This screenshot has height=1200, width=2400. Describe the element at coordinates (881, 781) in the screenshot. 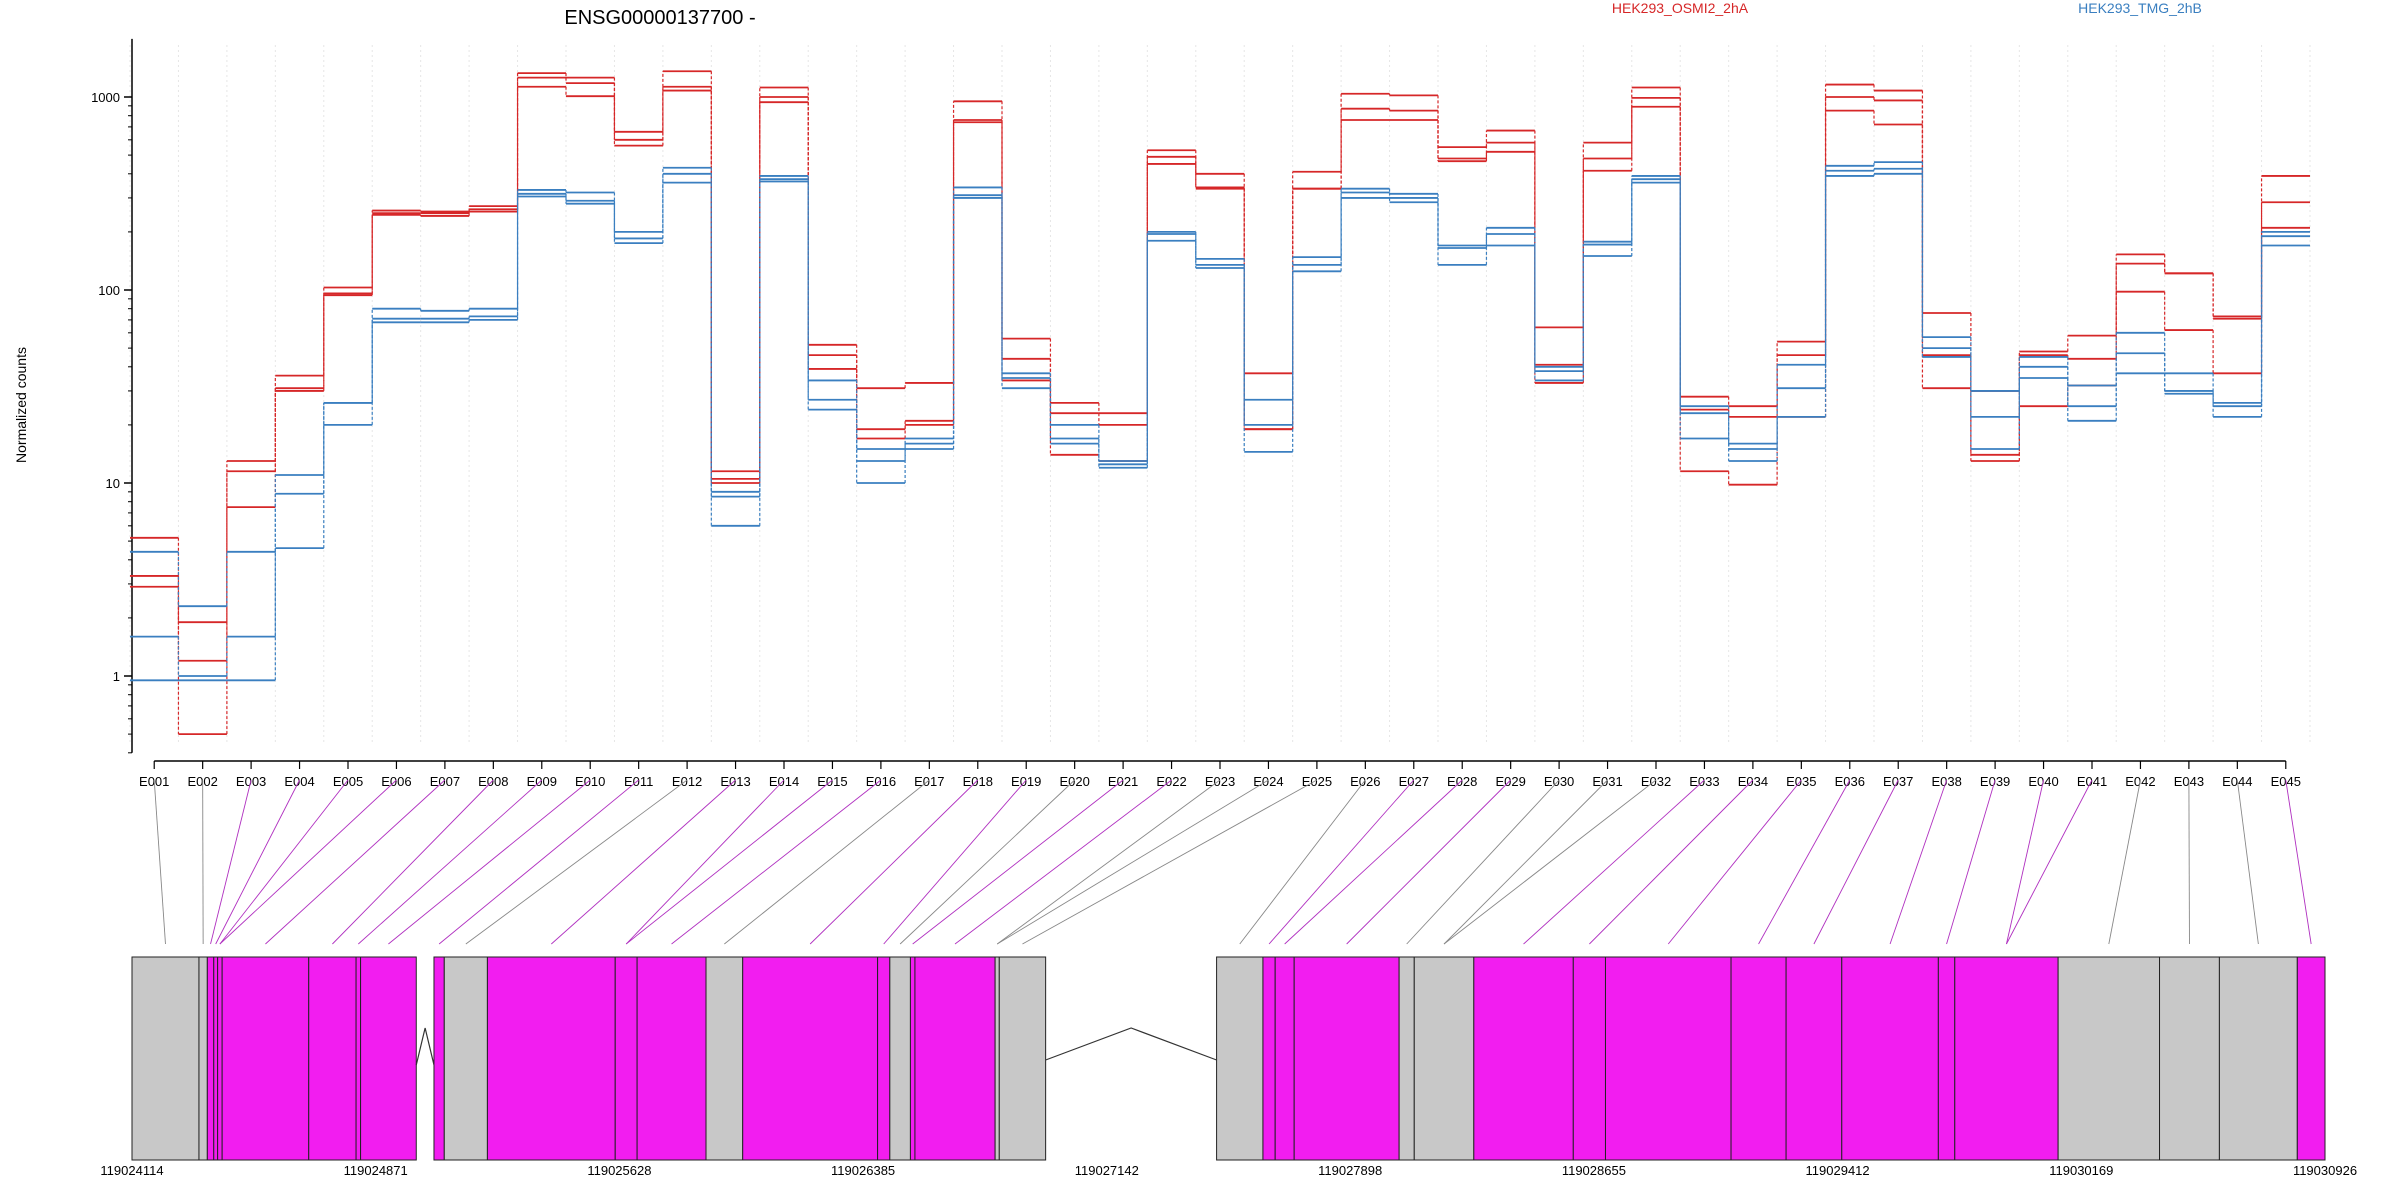

I see `exon-tick-label: E016` at that location.